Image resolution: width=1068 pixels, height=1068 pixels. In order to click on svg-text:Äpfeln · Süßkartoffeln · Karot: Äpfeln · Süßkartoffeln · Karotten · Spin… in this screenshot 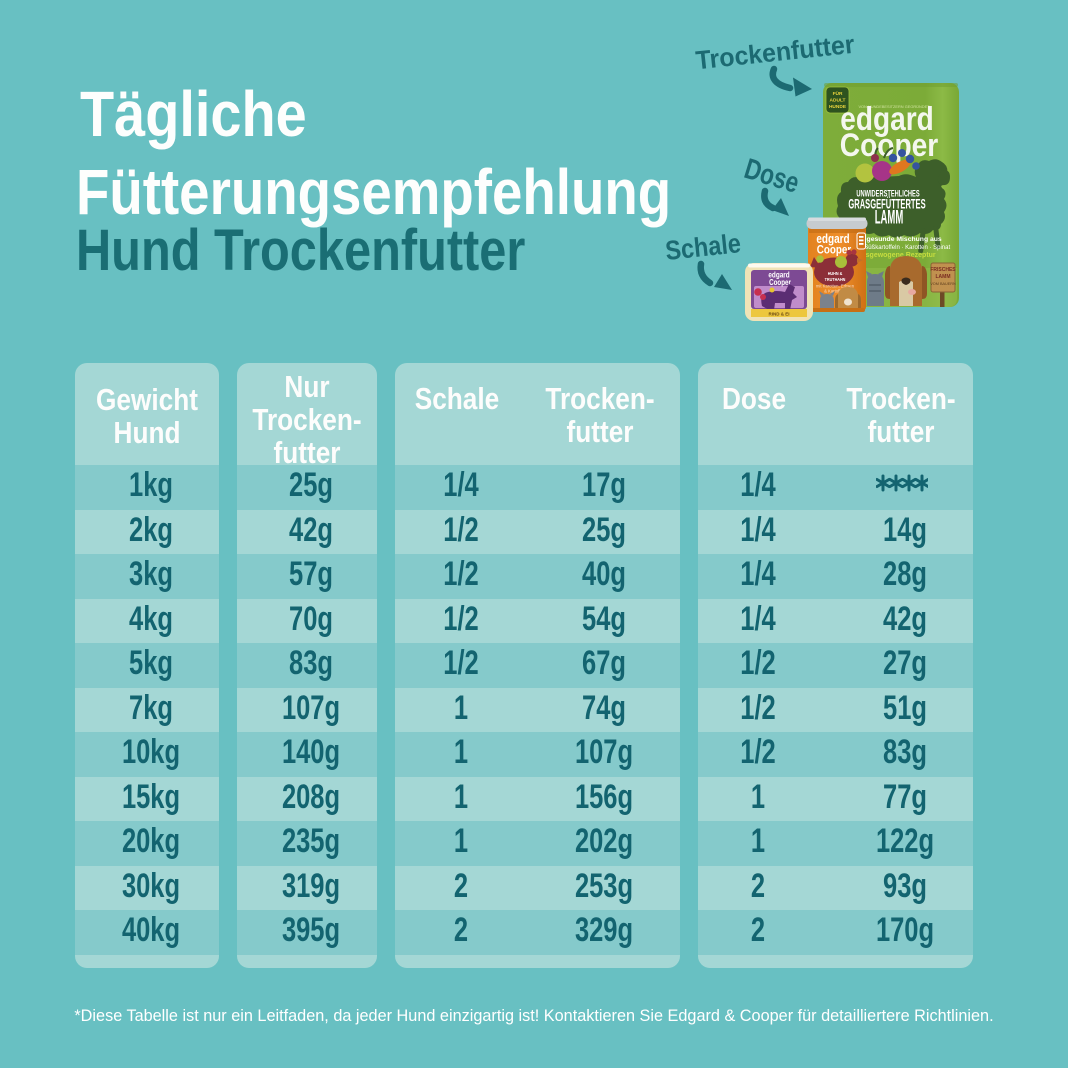, I will do `click(896, 247)`.